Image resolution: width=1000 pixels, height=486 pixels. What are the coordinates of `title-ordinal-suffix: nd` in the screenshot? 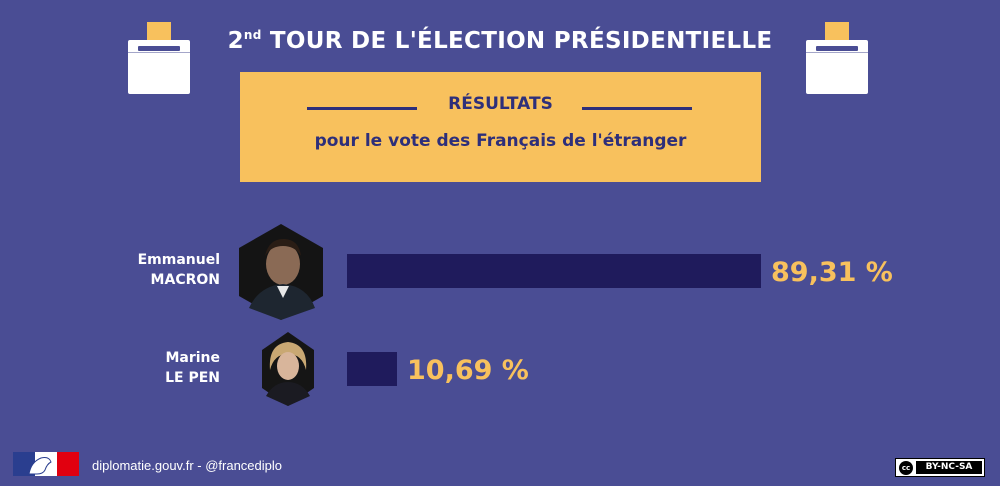 It's located at (252, 35).